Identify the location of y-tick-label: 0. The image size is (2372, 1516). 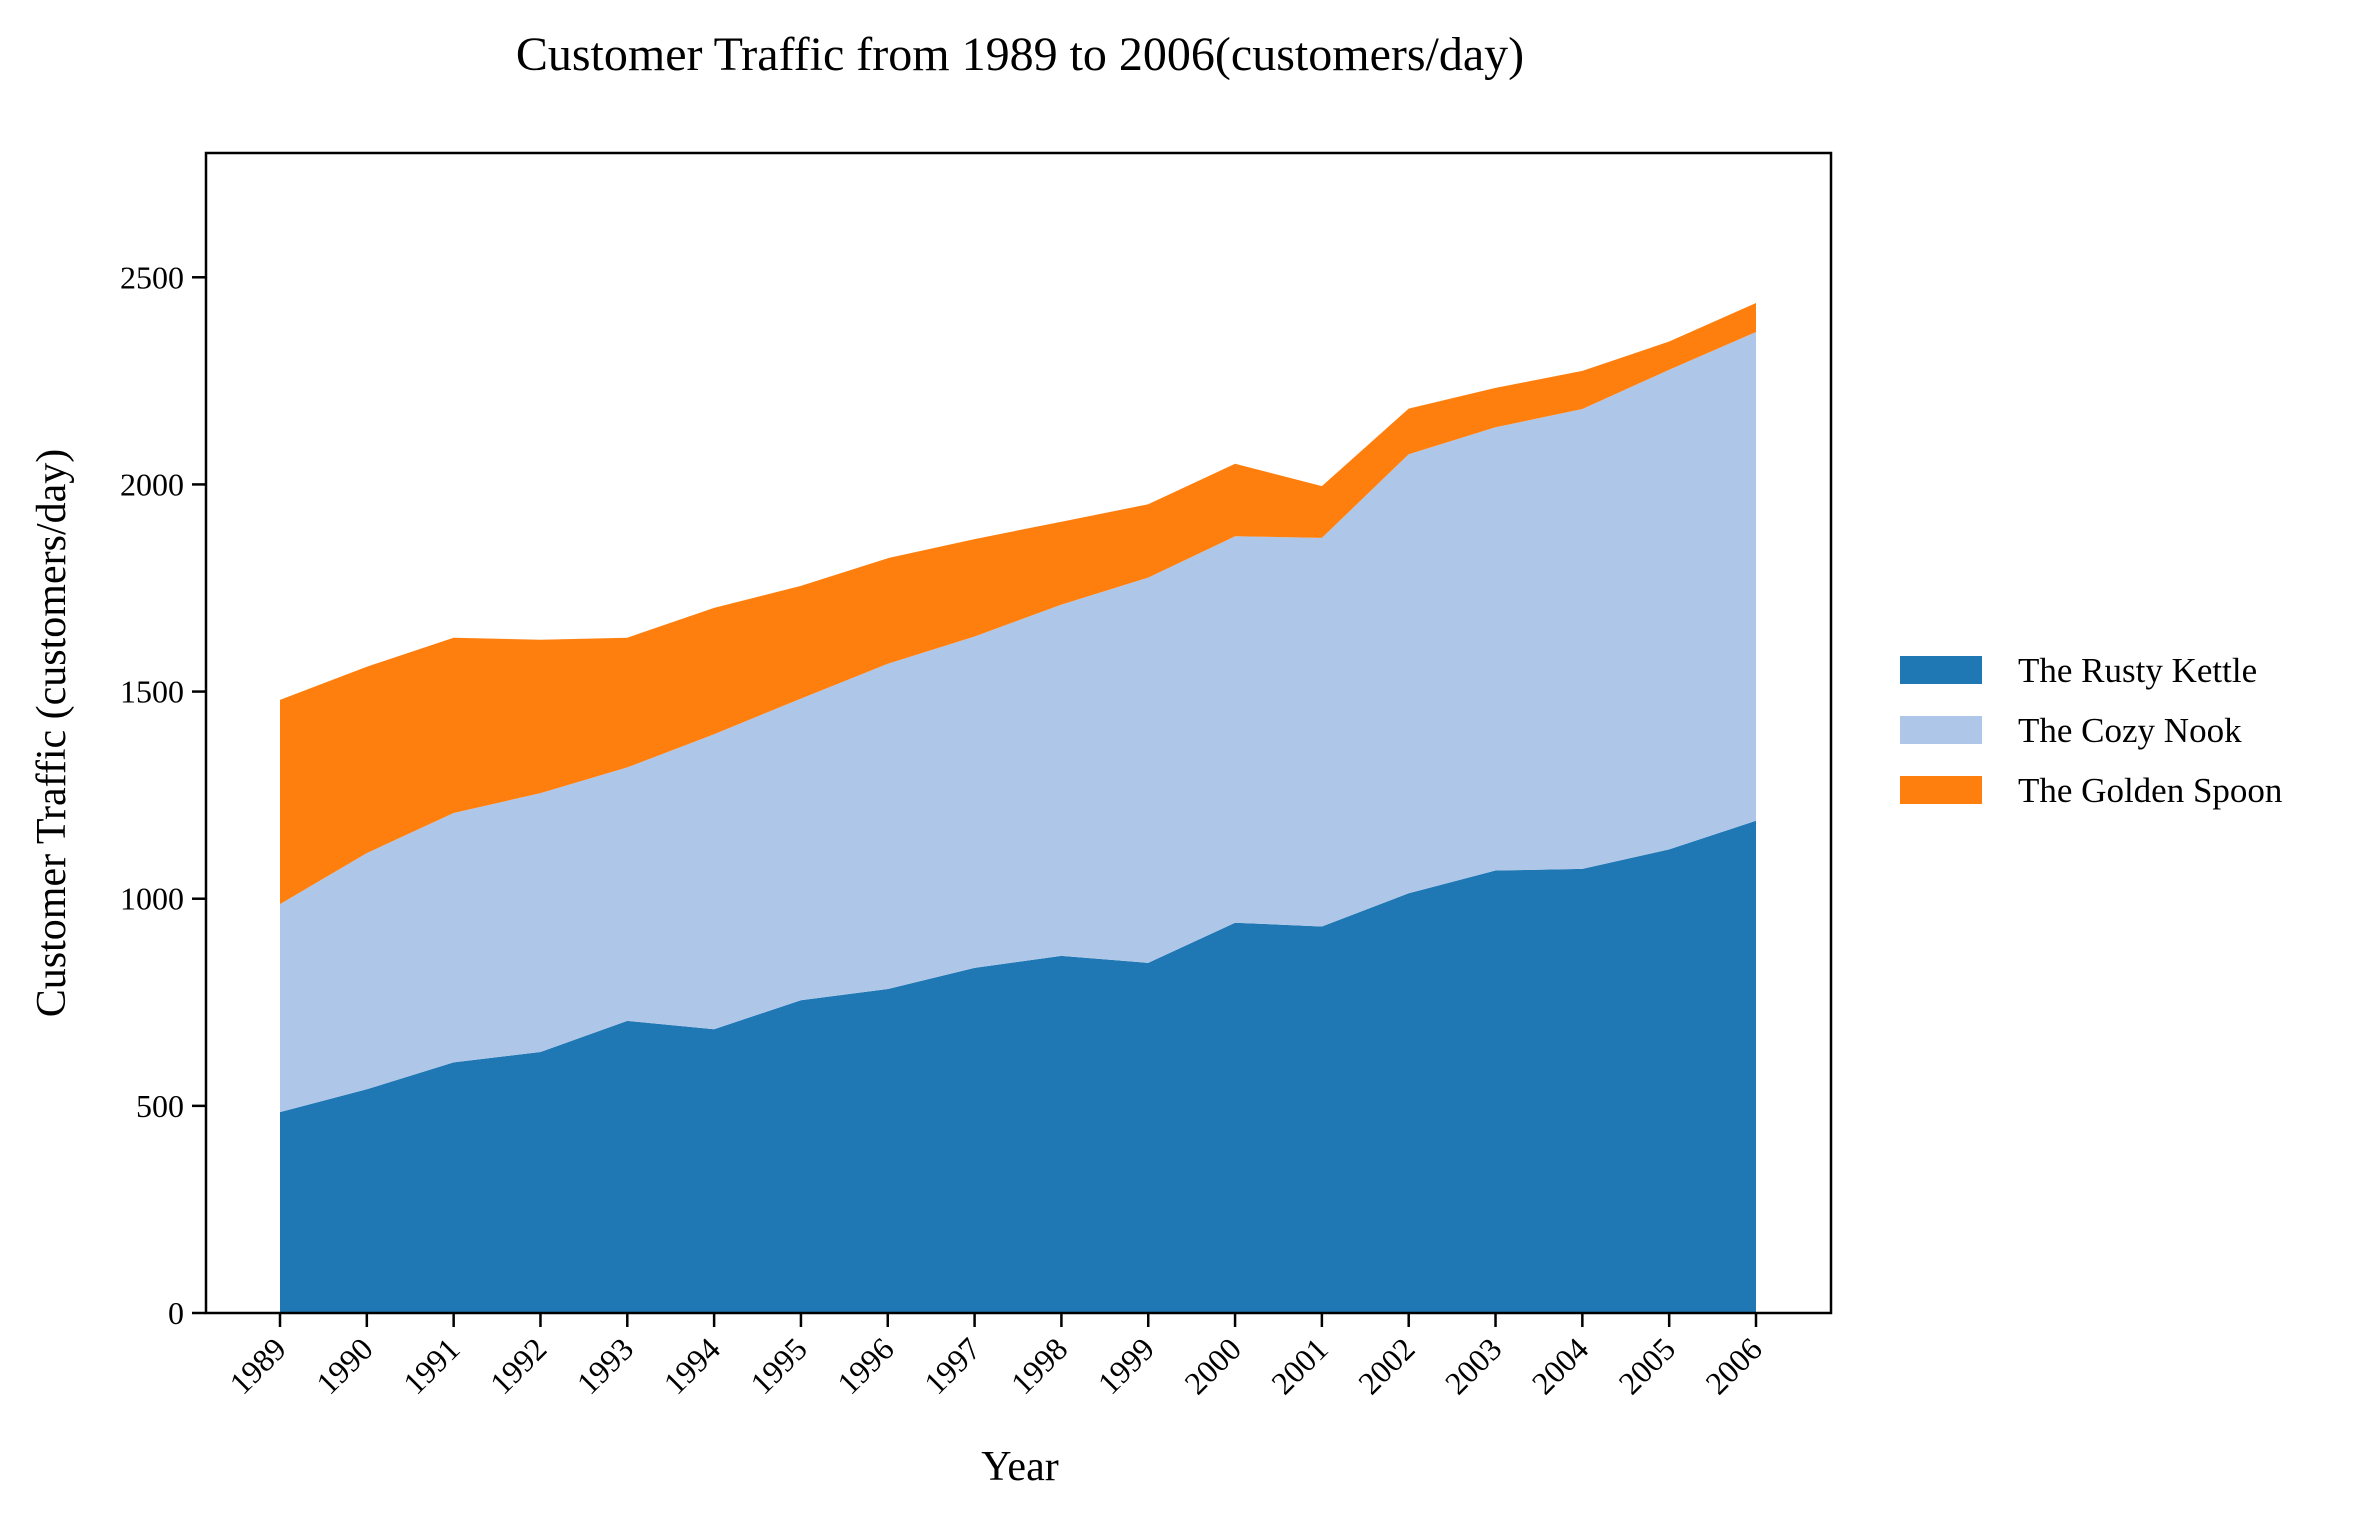
(176, 1313).